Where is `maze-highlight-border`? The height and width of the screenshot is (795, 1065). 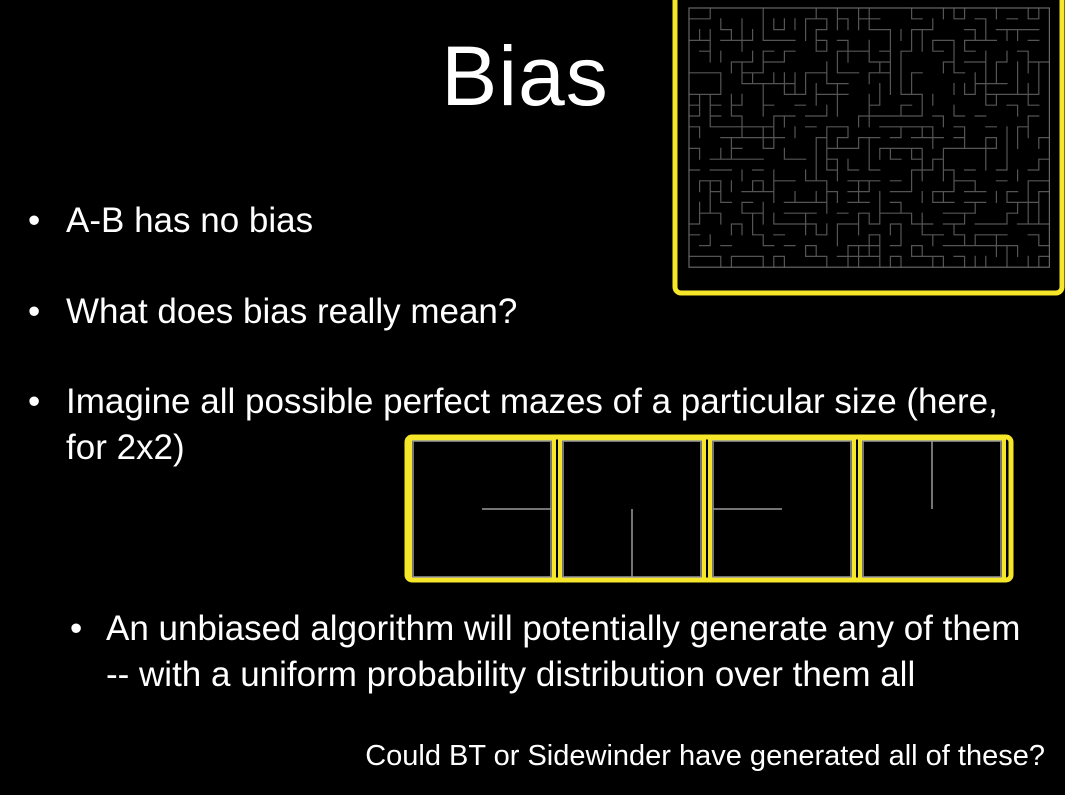 maze-highlight-border is located at coordinates (868, 148).